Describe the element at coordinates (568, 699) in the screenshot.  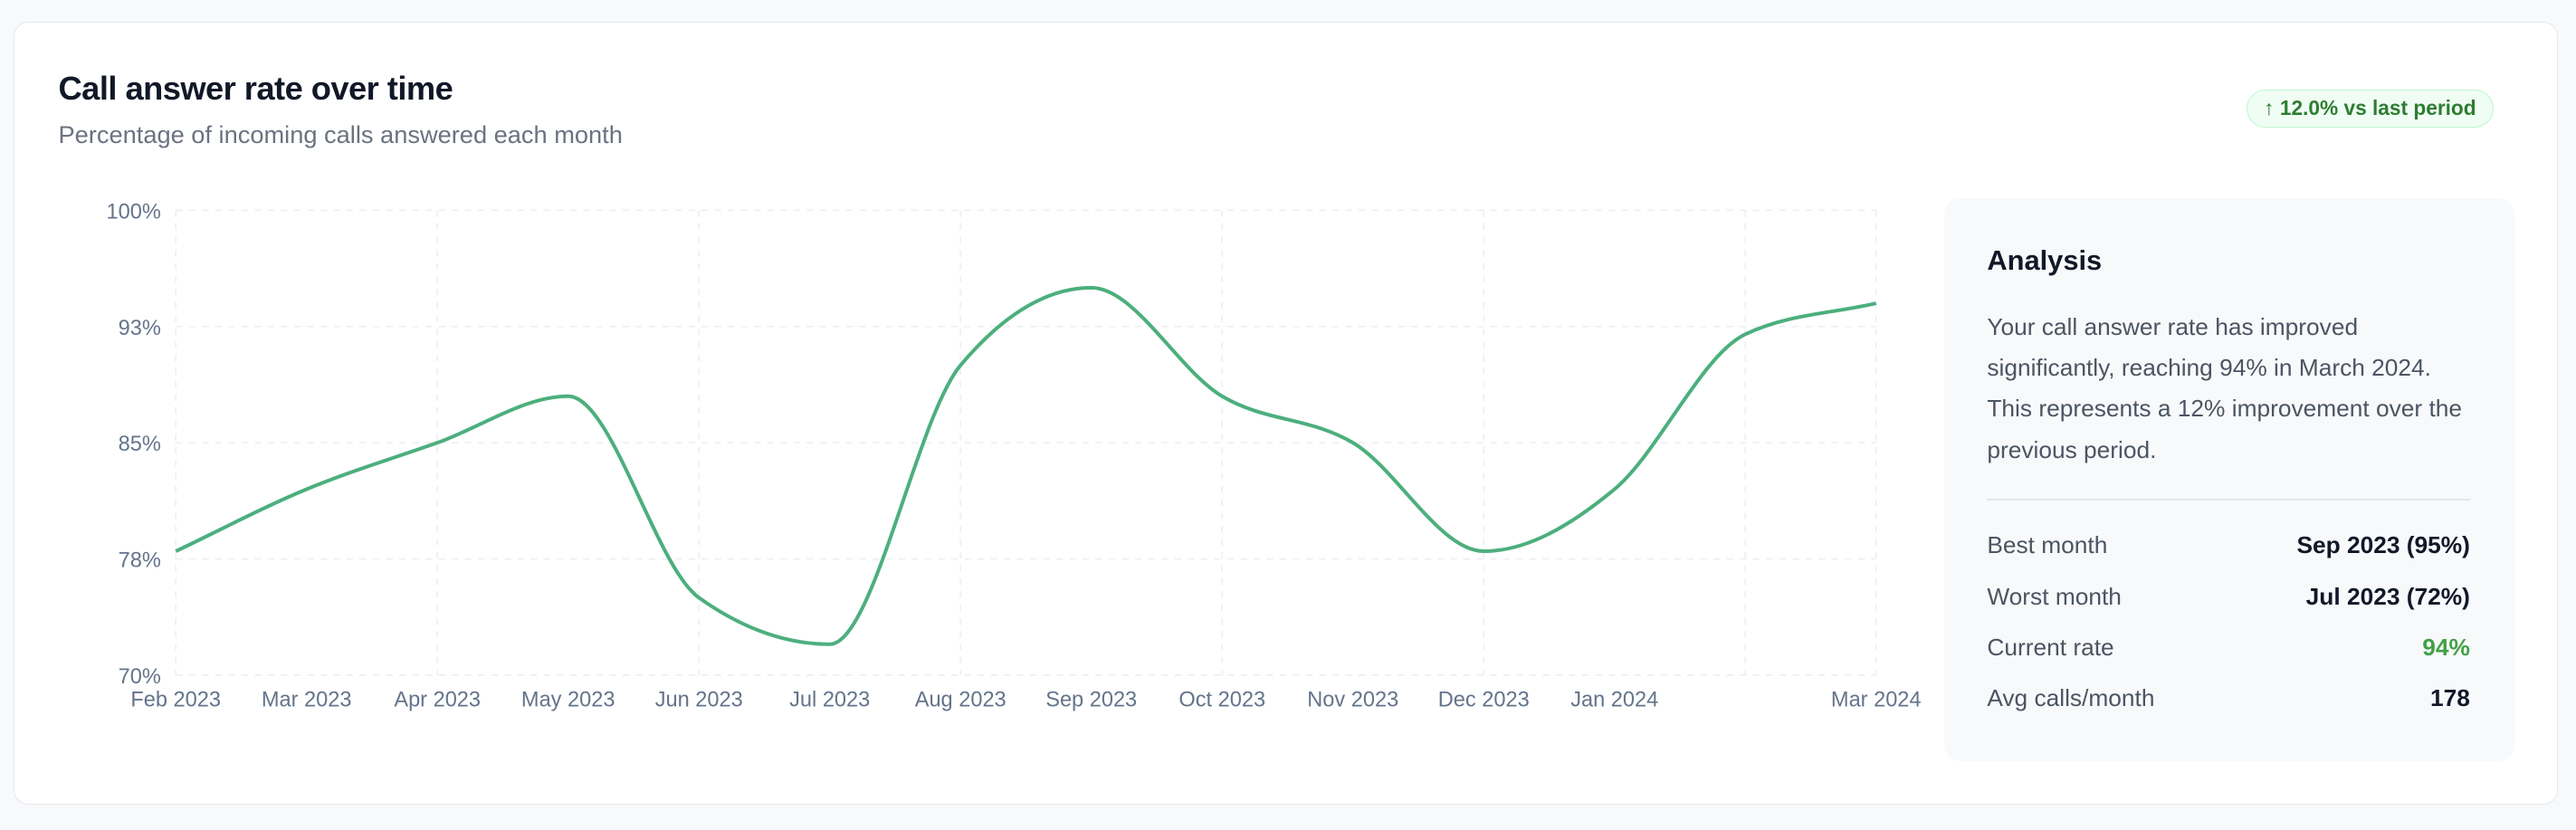
I see `x-tick-label: May 2023` at that location.